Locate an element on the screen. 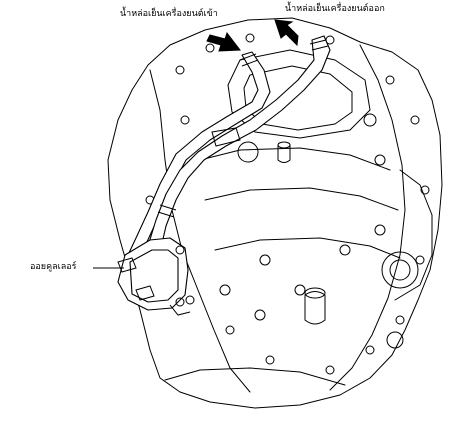 The height and width of the screenshot is (422, 469). sensor-boss is located at coordinates (248, 152).